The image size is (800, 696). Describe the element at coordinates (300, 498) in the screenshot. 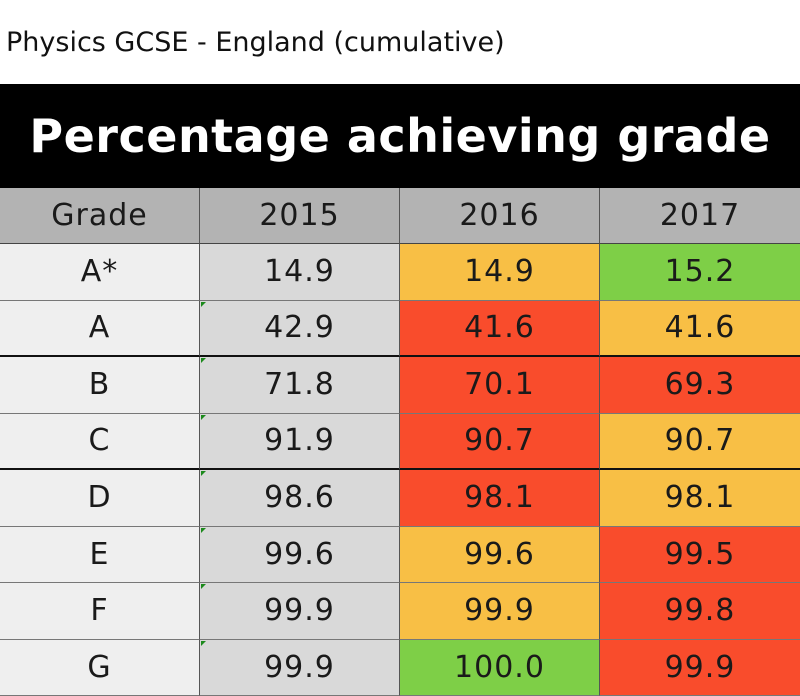

I see `value-cell-2015: 98.6` at that location.